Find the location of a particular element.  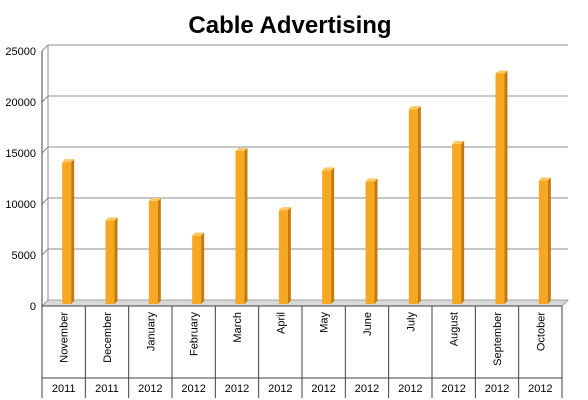

month-label: September is located at coordinates (498, 339).